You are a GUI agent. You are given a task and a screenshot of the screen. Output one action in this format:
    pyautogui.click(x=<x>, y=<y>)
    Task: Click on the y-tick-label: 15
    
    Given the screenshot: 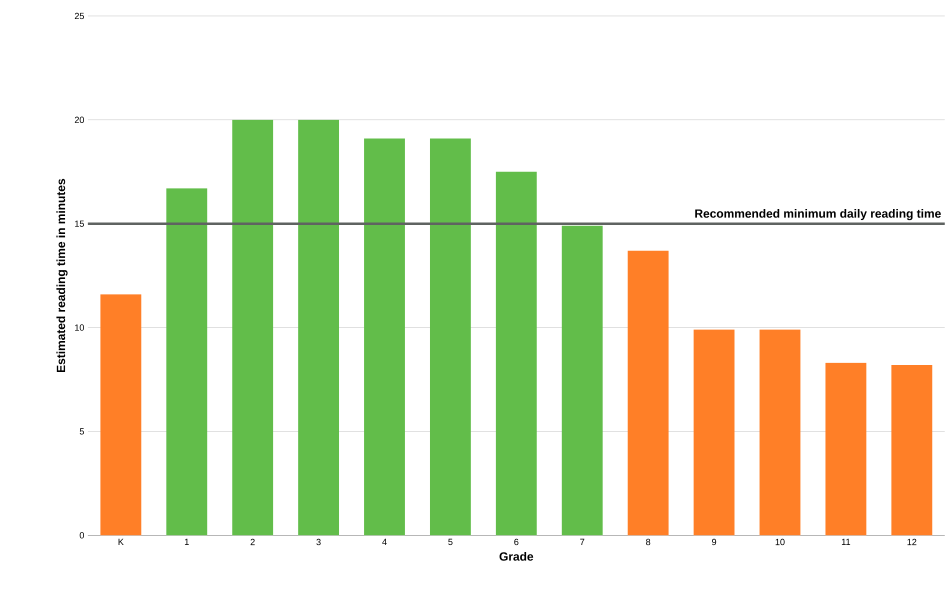 What is the action you would take?
    pyautogui.click(x=79, y=223)
    